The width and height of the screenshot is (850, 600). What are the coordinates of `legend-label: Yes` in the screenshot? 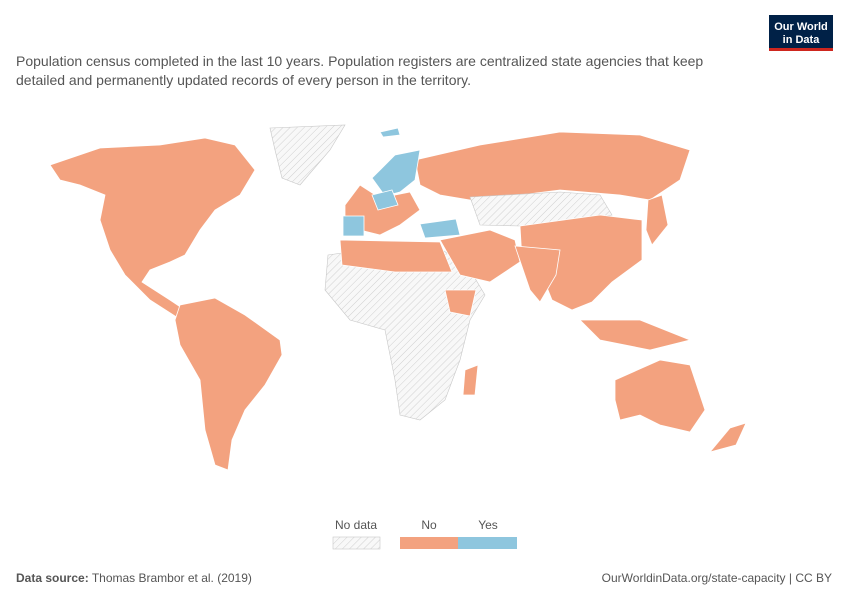 It's located at (488, 525).